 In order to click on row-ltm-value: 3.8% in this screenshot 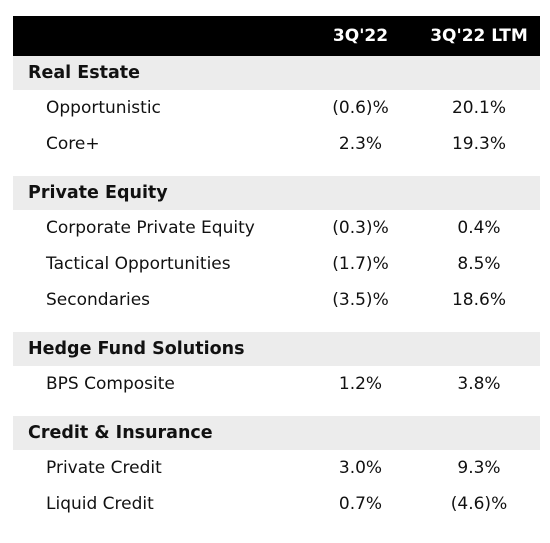, I will do `click(479, 384)`.